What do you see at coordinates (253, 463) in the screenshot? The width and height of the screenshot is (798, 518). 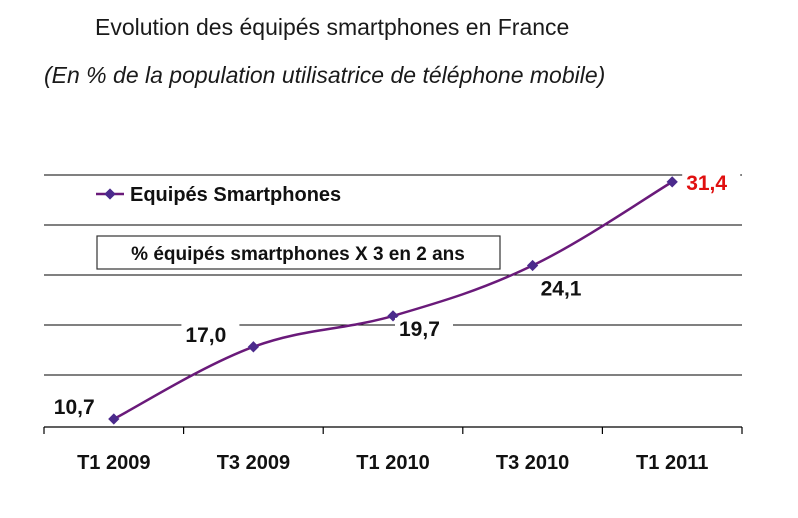 I see `x-tick-label: T3 2009` at bounding box center [253, 463].